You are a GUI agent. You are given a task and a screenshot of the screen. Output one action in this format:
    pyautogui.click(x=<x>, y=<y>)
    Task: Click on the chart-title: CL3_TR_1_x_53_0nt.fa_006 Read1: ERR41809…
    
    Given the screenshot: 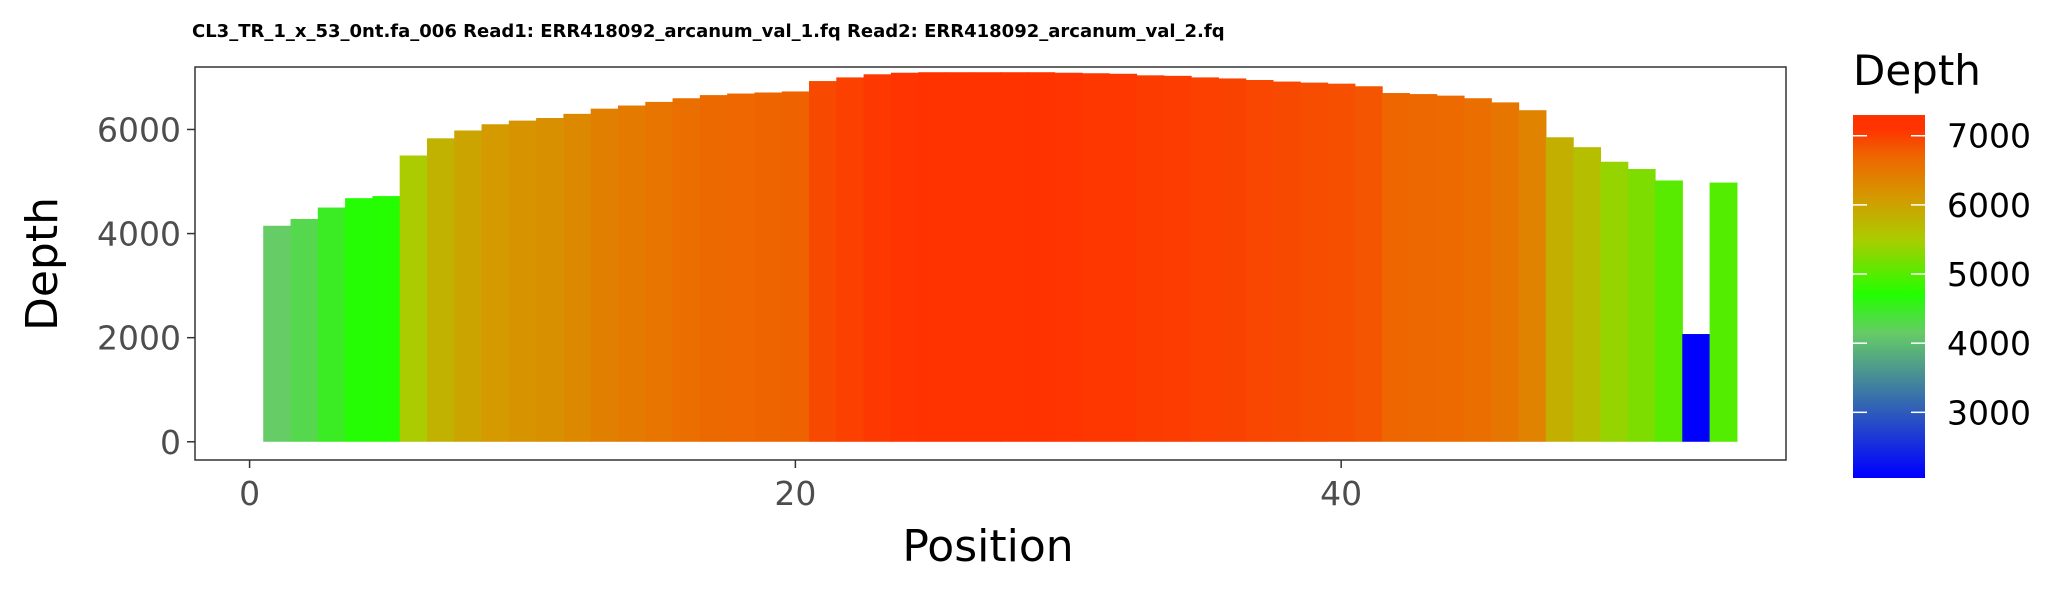 What is the action you would take?
    pyautogui.click(x=708, y=31)
    